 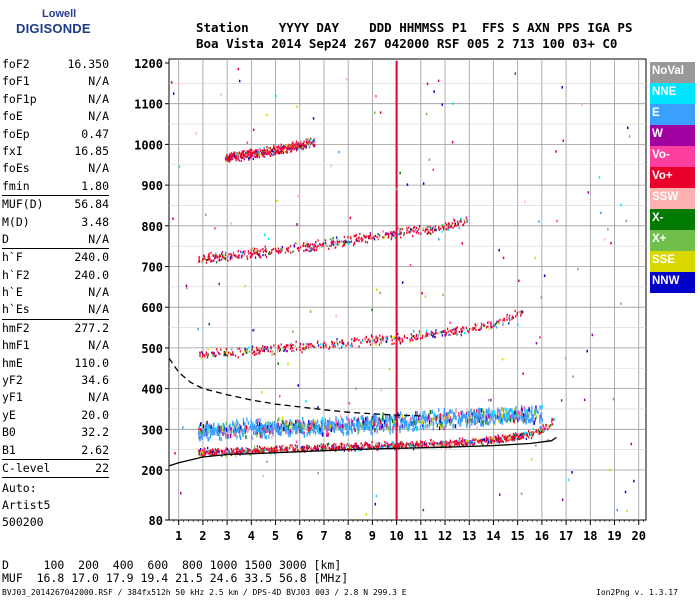 What do you see at coordinates (55, 168) in the screenshot?
I see `param-row: foEs N/A` at bounding box center [55, 168].